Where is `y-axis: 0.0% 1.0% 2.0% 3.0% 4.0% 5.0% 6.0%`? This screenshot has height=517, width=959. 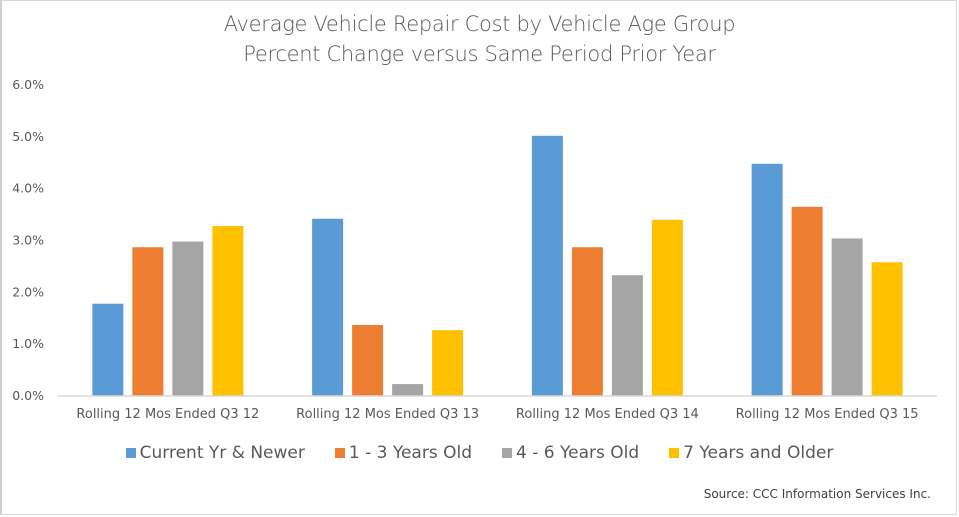 y-axis: 0.0% 1.0% 2.0% 3.0% 4.0% 5.0% 6.0% is located at coordinates (28, 240).